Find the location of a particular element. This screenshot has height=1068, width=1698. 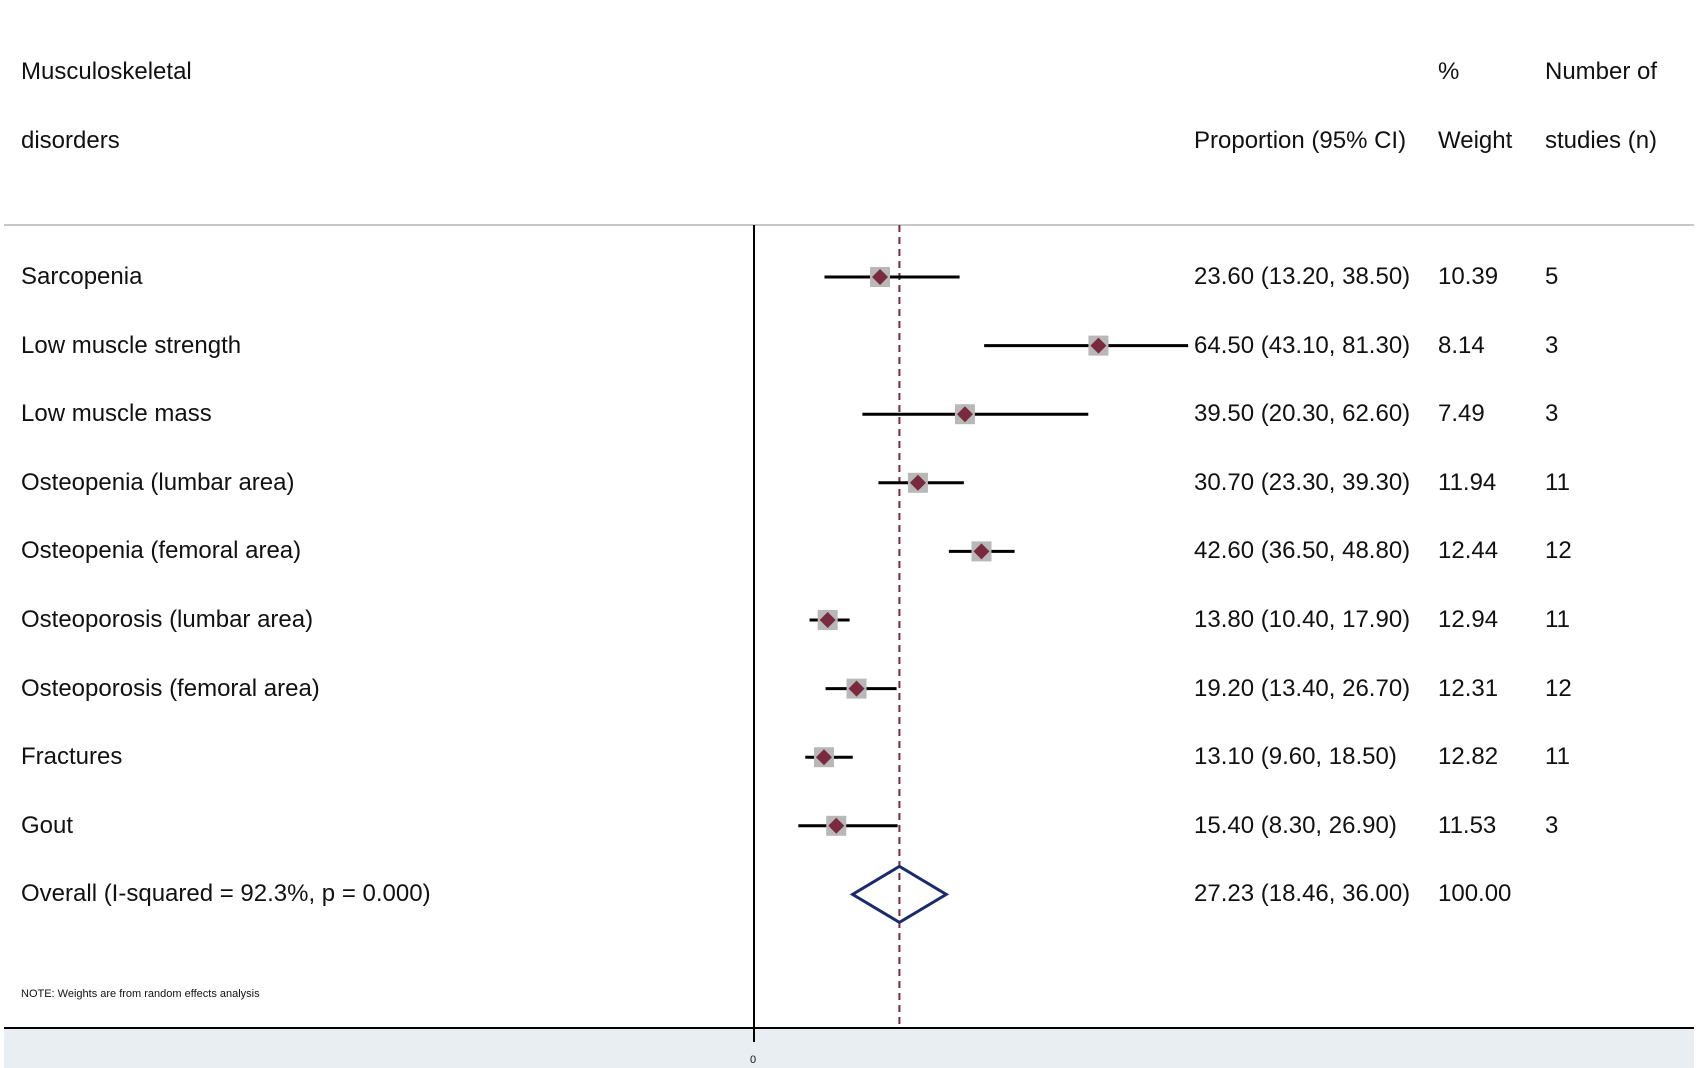

row-proportion-ci: 23.60 (13.20, 38.50) is located at coordinates (1302, 276).